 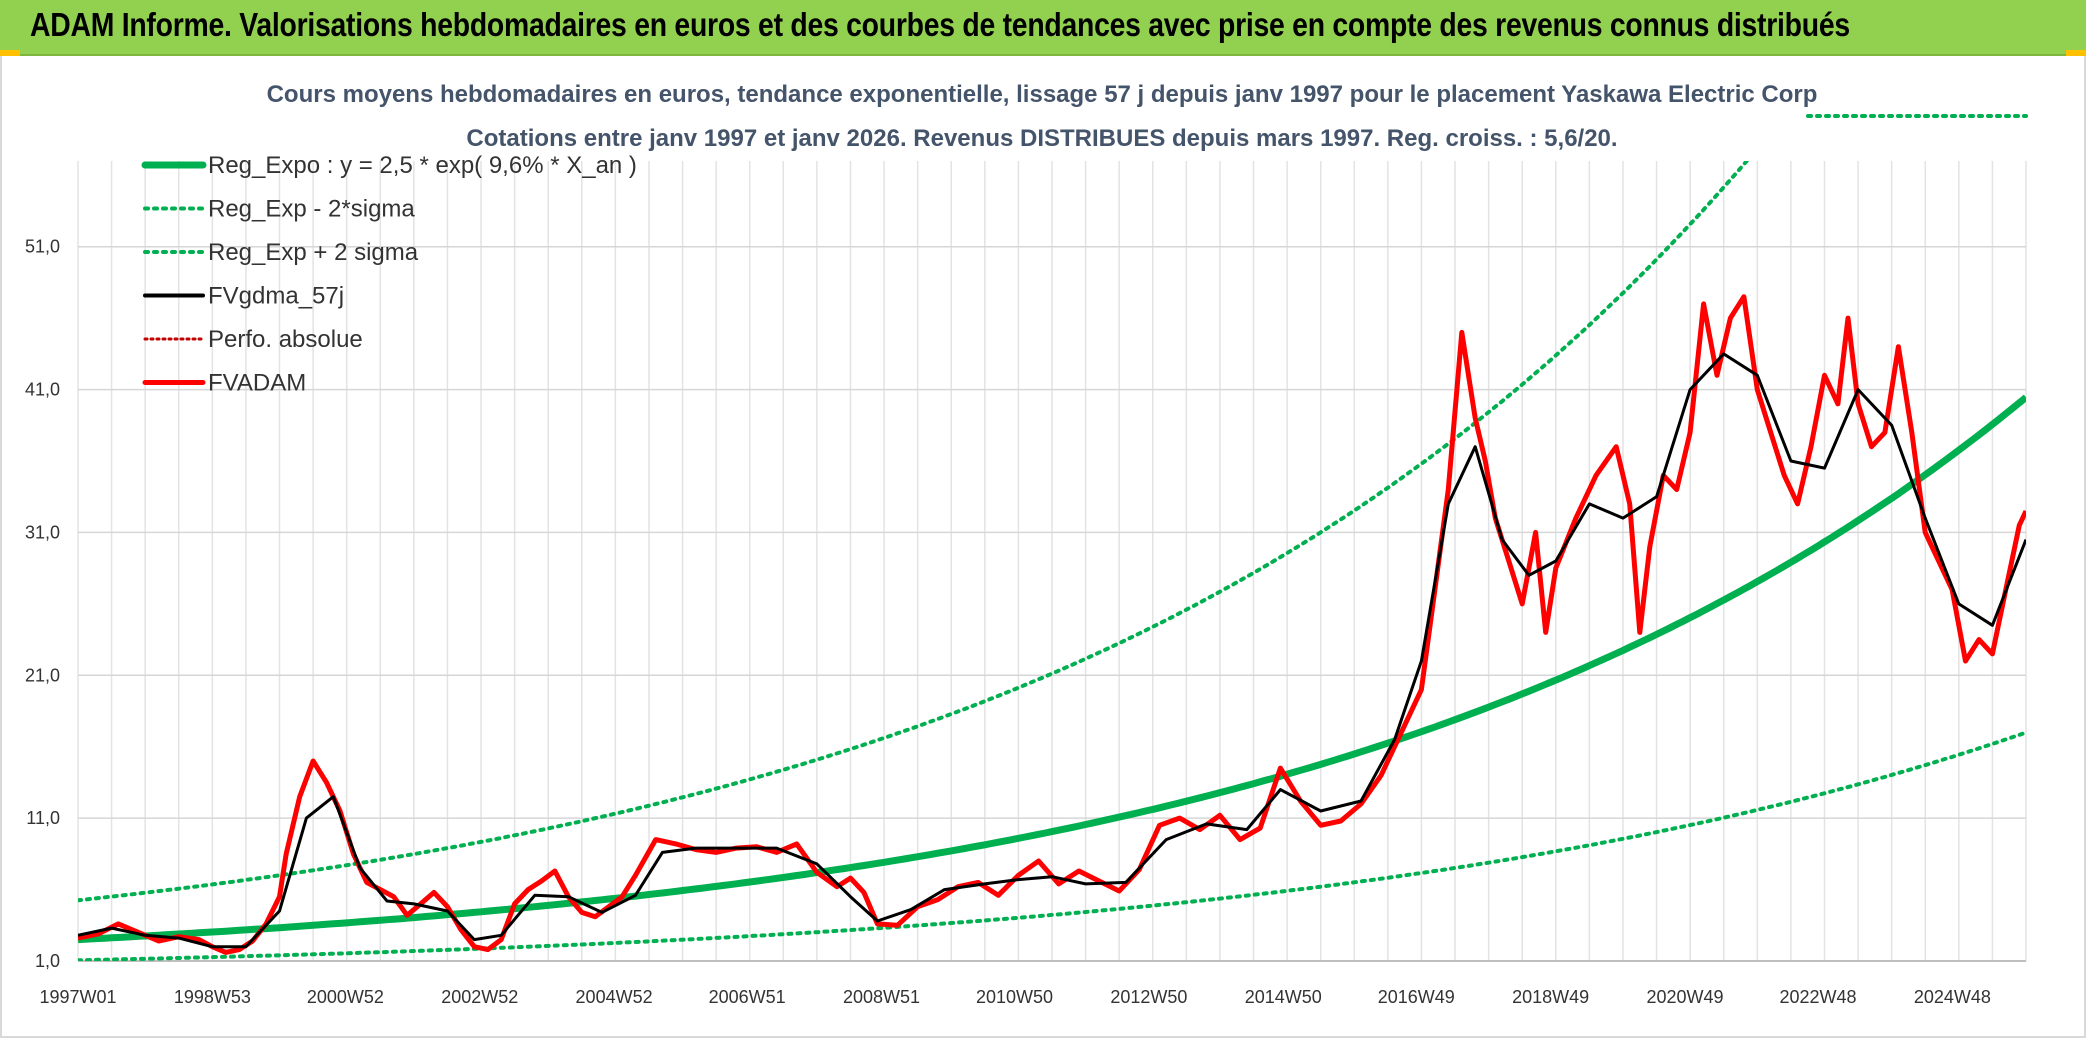 What do you see at coordinates (10, 53) in the screenshot?
I see `banner-corner-left` at bounding box center [10, 53].